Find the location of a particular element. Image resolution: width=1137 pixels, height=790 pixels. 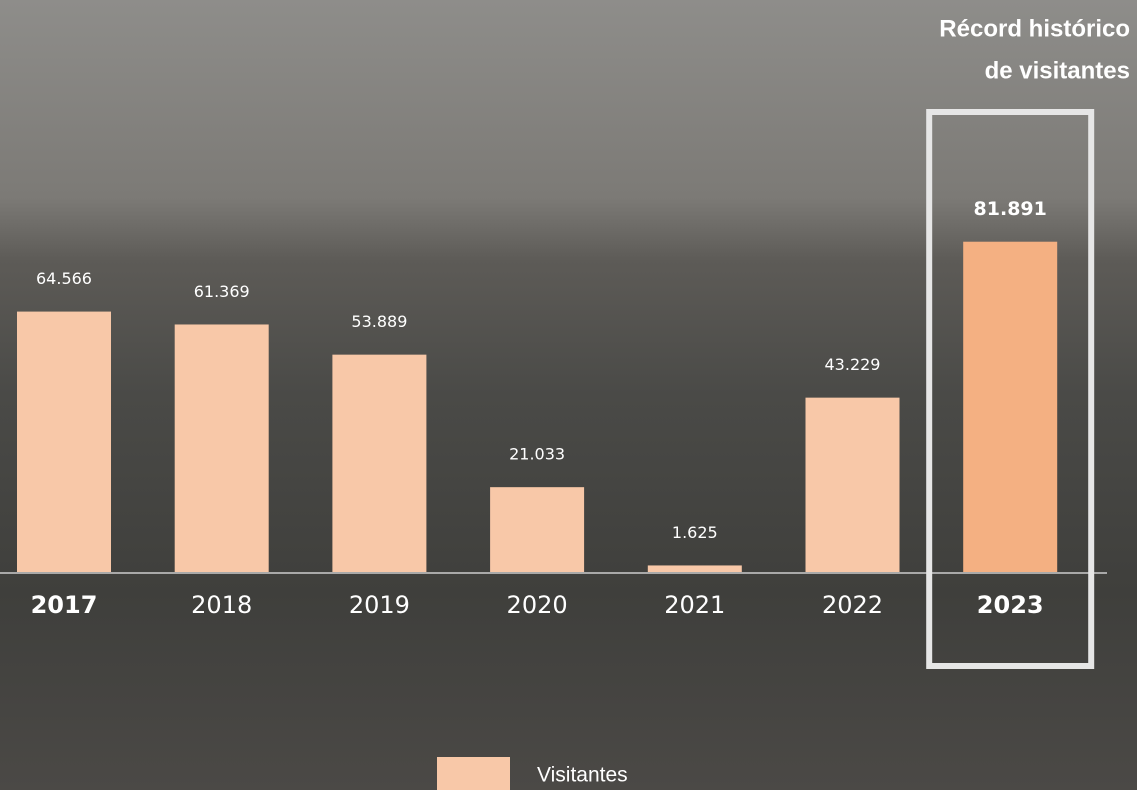

x-tick-label: 2023 is located at coordinates (1010, 605).